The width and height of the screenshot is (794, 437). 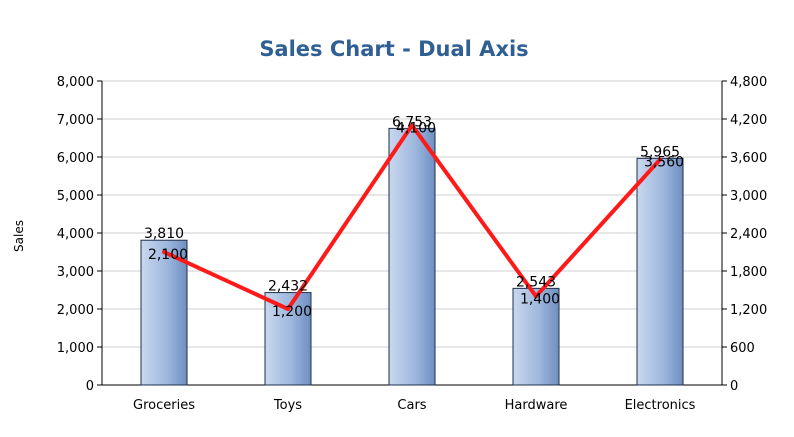 What do you see at coordinates (660, 152) in the screenshot?
I see `bar-data-label: 5,965` at bounding box center [660, 152].